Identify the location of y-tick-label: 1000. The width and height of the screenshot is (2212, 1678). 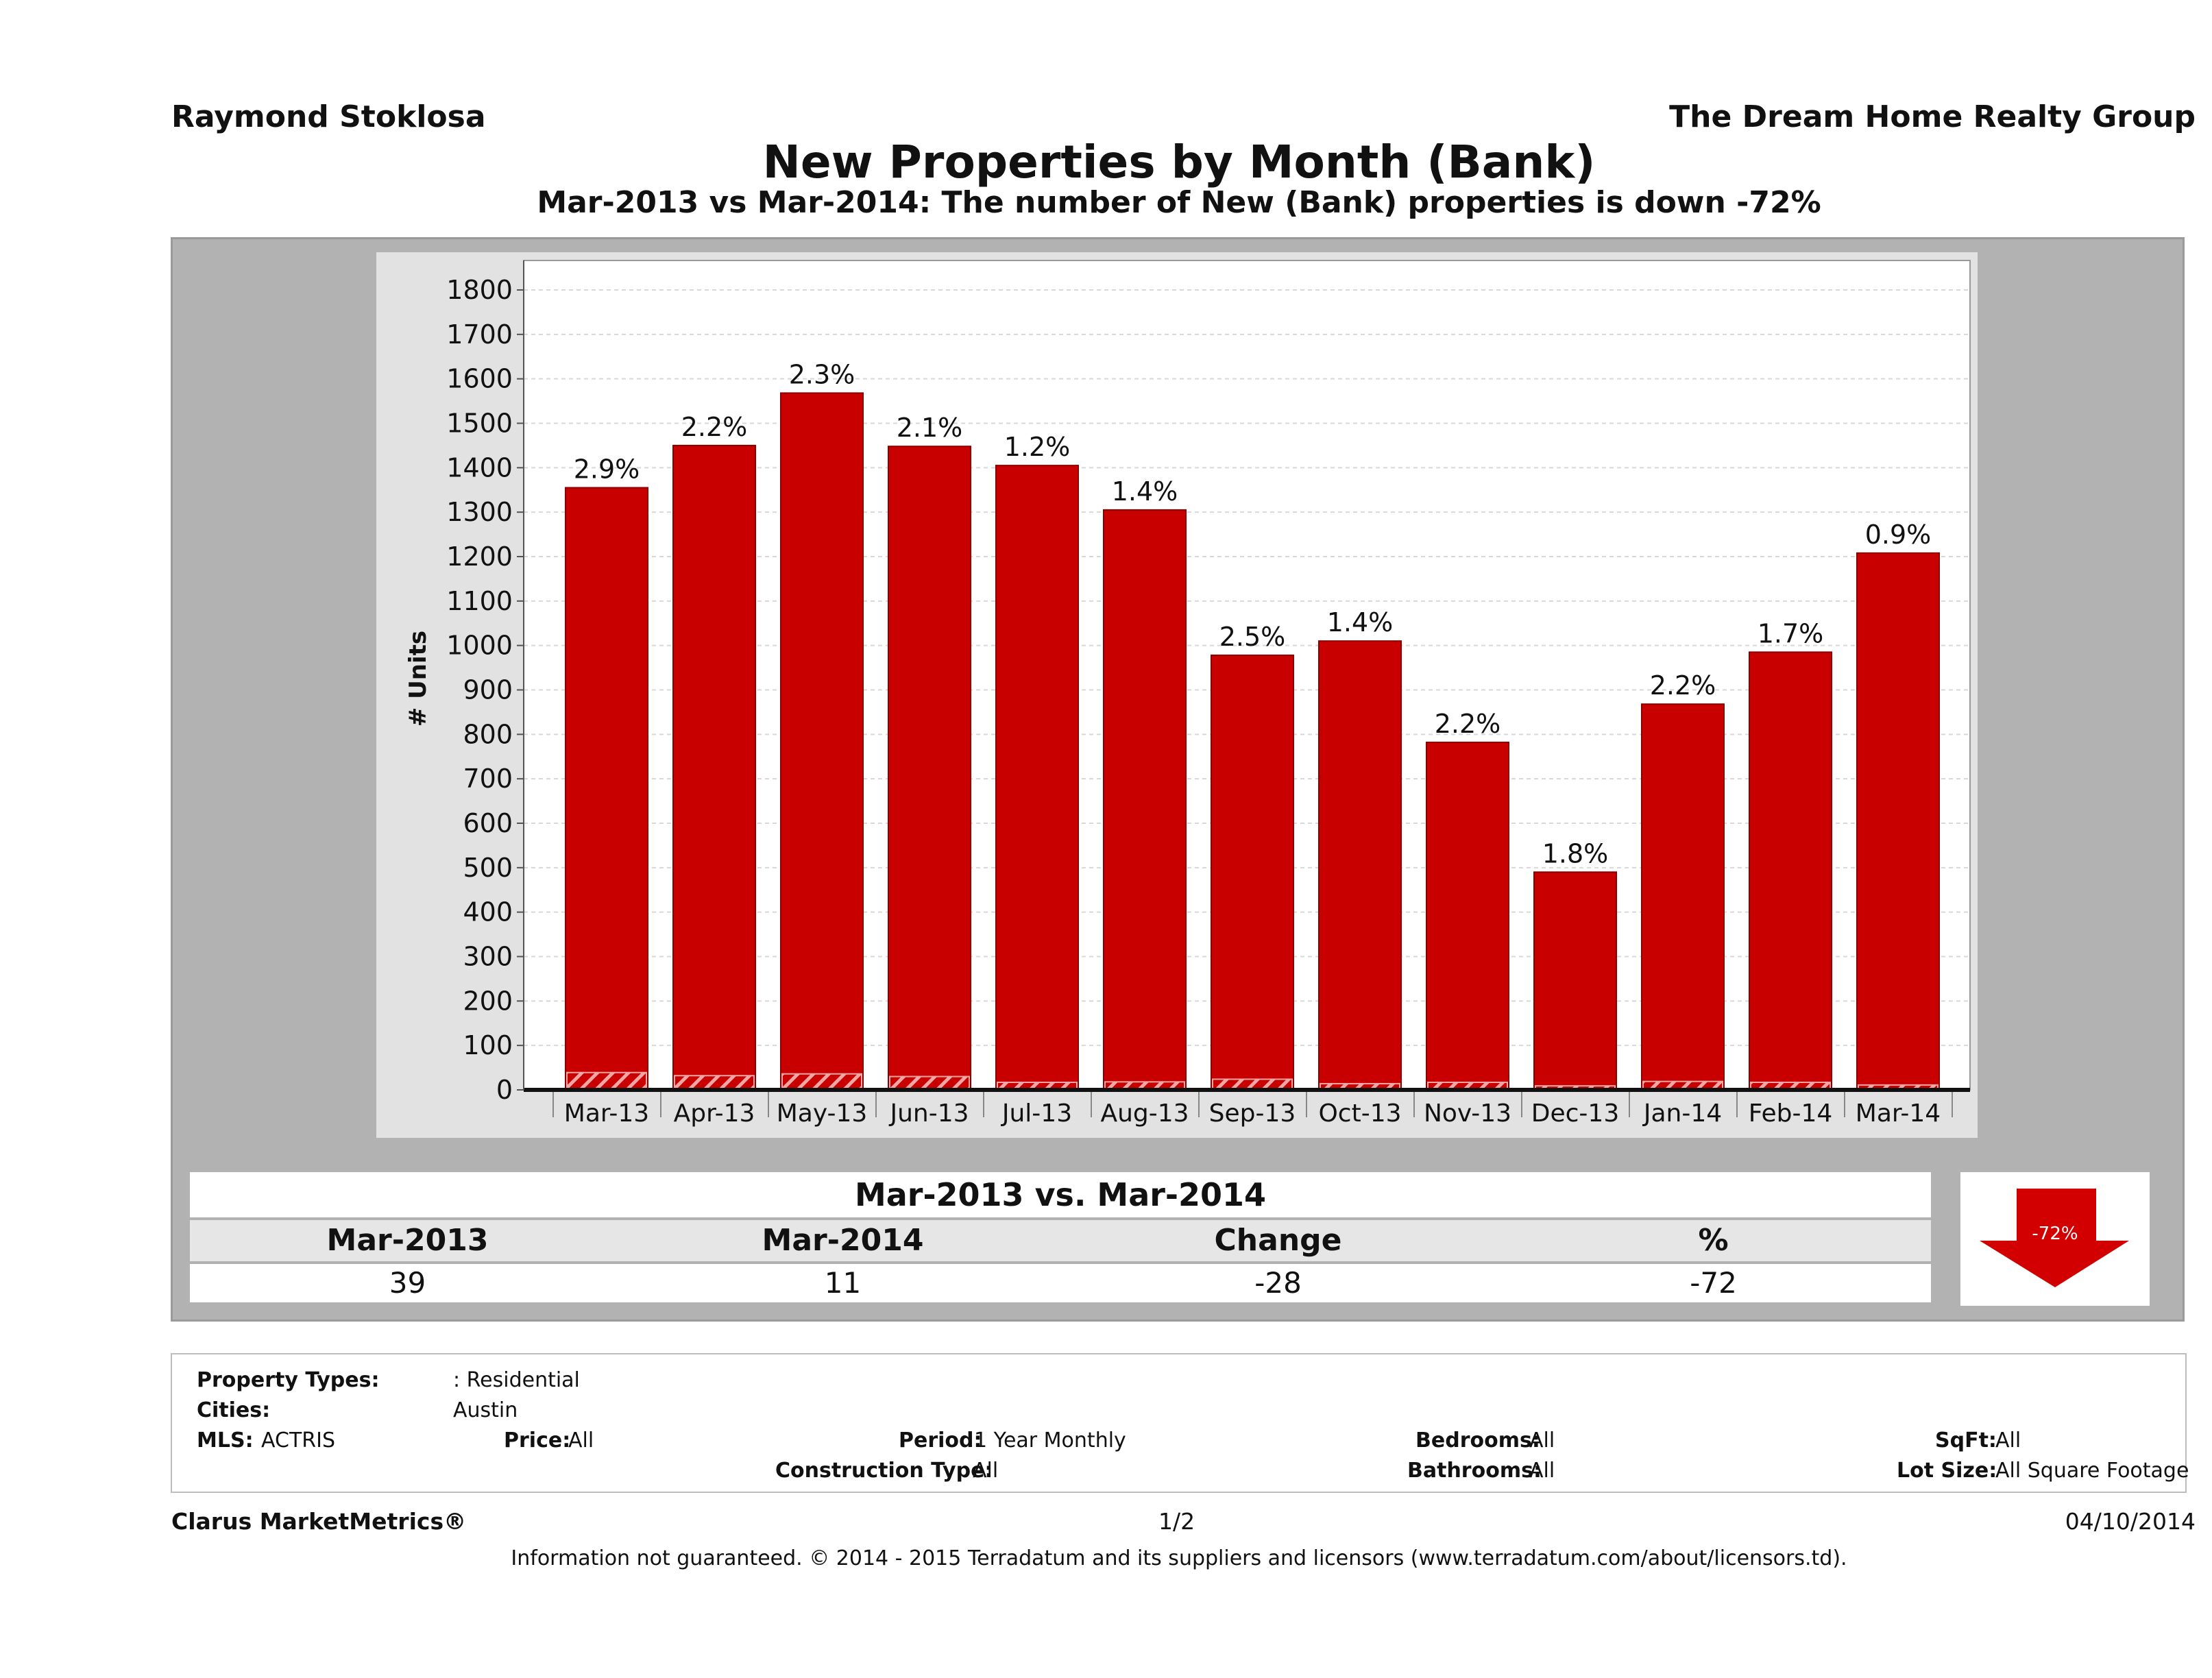
(479, 646).